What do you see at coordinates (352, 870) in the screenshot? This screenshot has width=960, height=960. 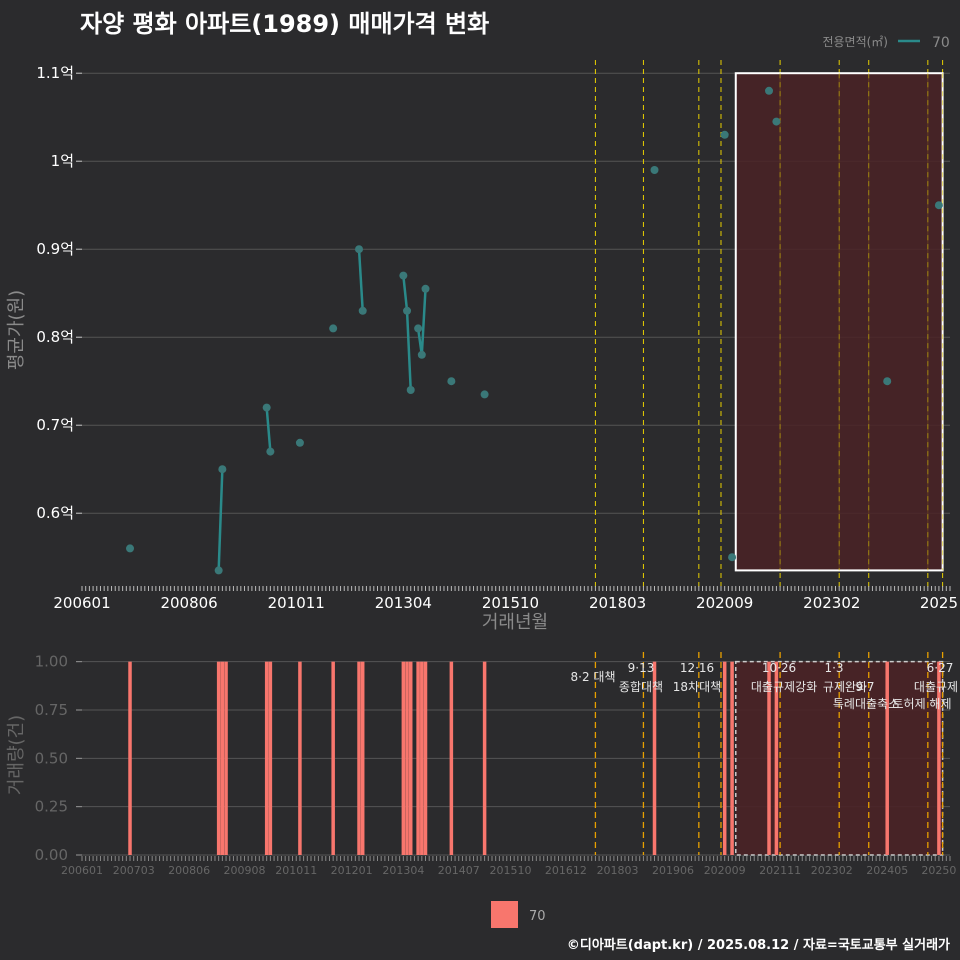 I see `volume-x-tick-label: 201201` at bounding box center [352, 870].